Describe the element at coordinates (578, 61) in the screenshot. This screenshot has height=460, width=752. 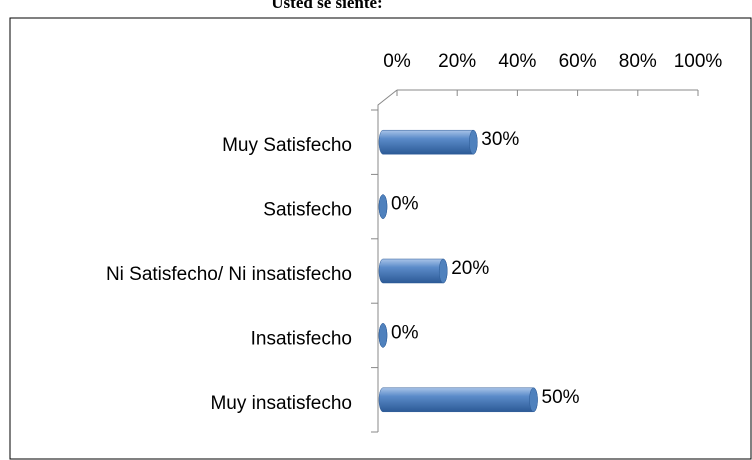
I see `x-tick-label: 60%` at that location.